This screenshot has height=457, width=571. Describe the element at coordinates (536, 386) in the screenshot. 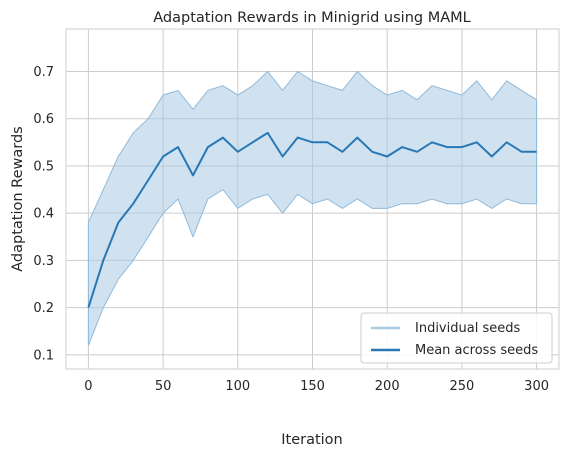

I see `x-tick-label: 300` at that location.